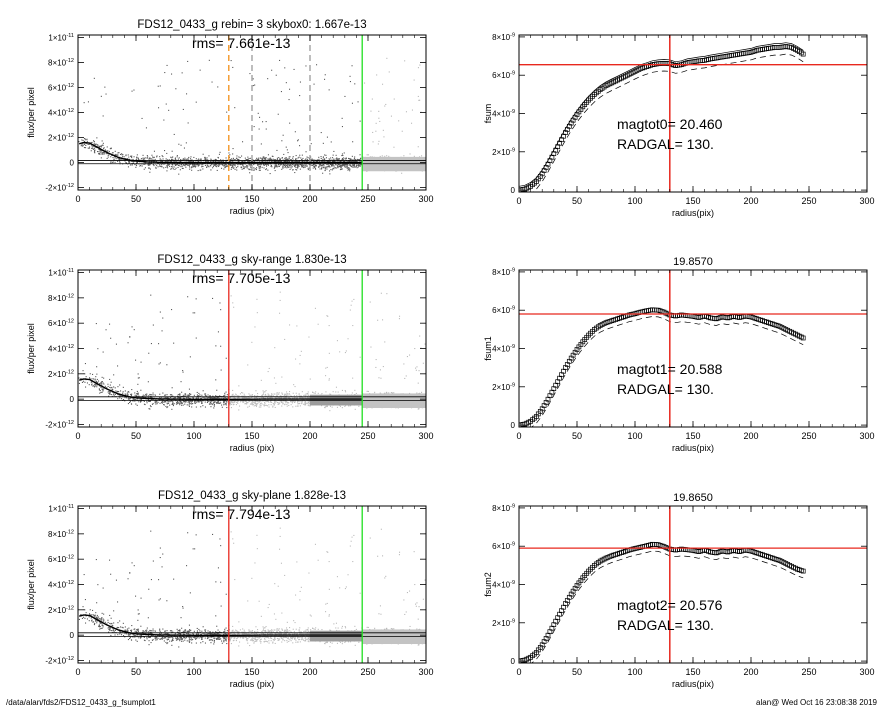 This screenshot has width=885, height=708. What do you see at coordinates (634, 201) in the screenshot?
I see `x-tick-label: 100` at bounding box center [634, 201].